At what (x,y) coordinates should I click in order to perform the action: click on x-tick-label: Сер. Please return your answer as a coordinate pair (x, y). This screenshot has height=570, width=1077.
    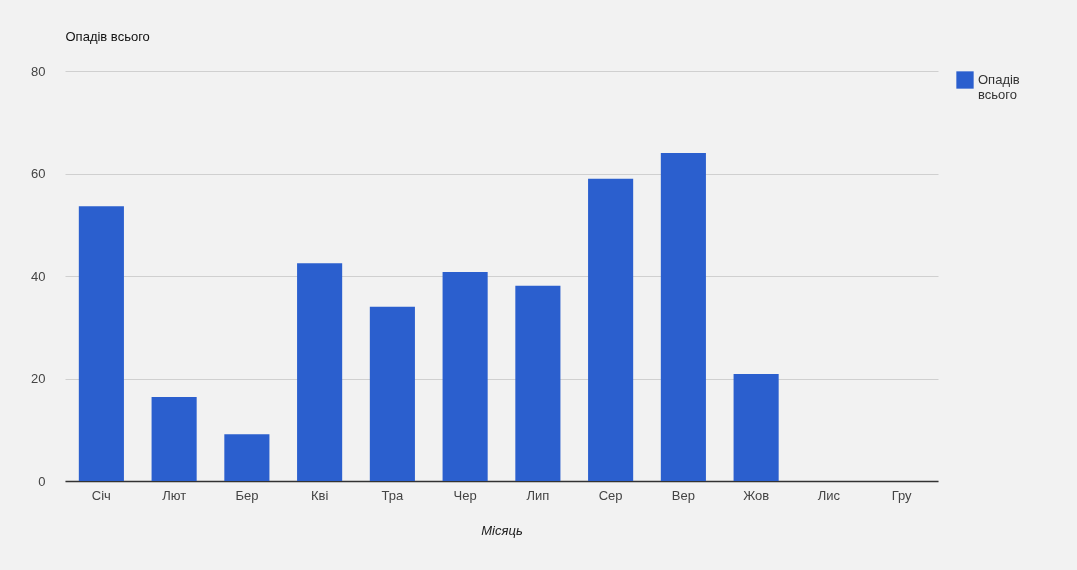
    Looking at the image, I should click on (610, 495).